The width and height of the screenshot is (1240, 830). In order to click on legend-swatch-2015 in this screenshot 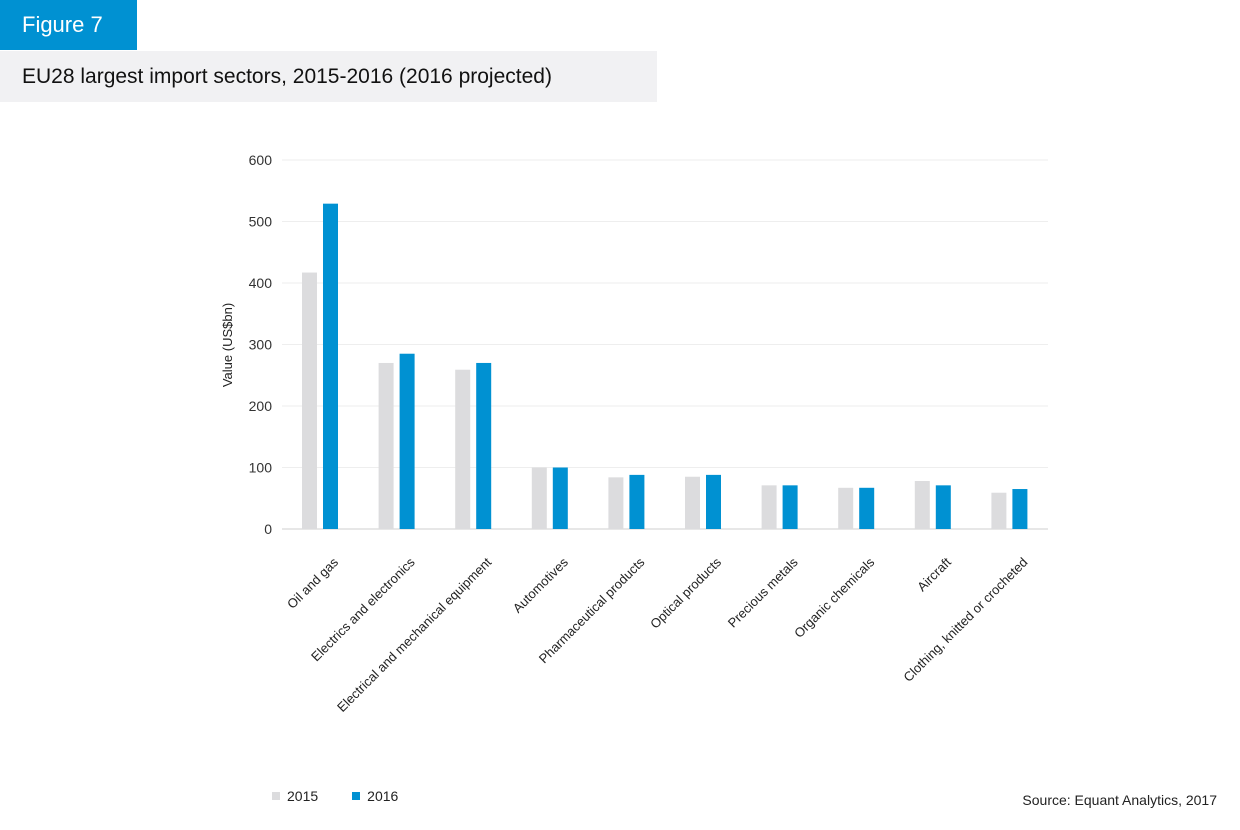, I will do `click(276, 796)`.